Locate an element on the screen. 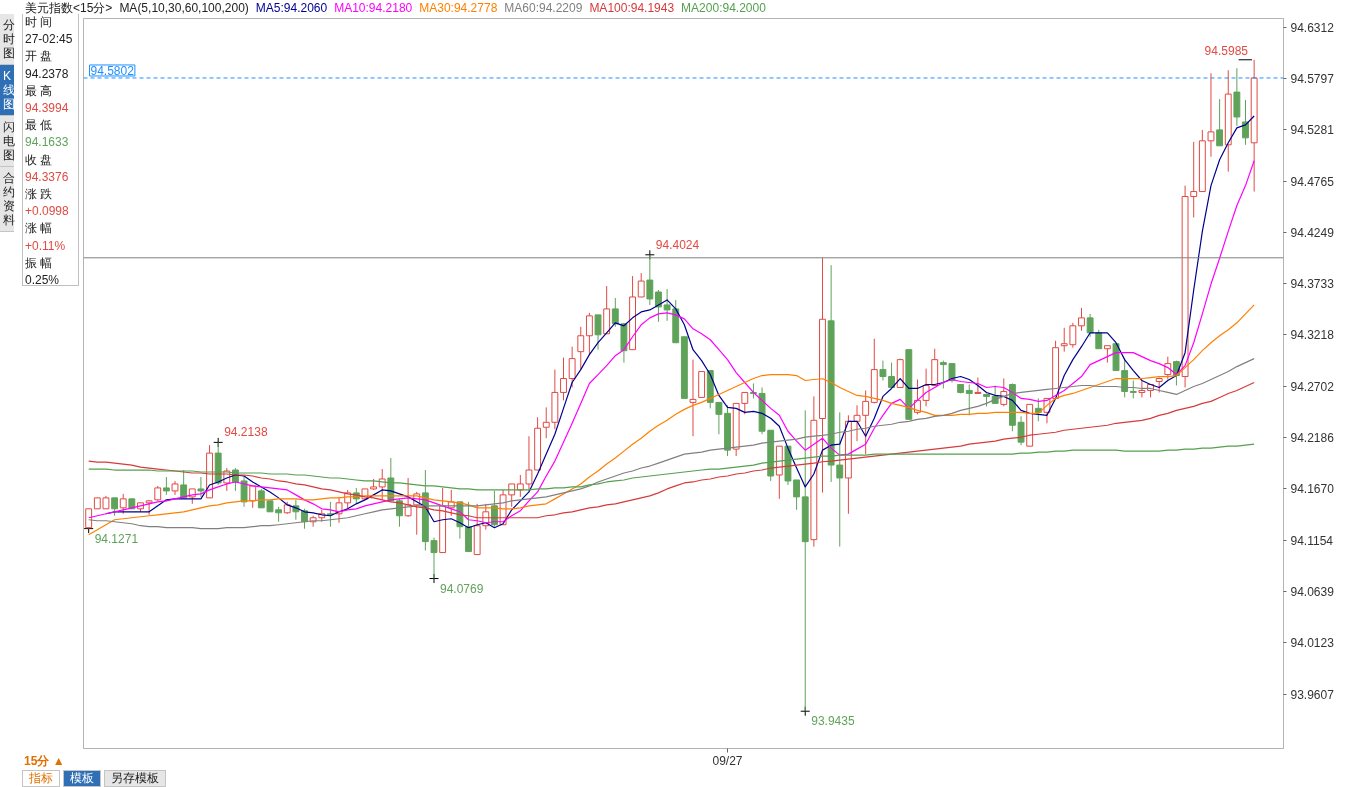  text: 最高 is located at coordinates (40, 91).